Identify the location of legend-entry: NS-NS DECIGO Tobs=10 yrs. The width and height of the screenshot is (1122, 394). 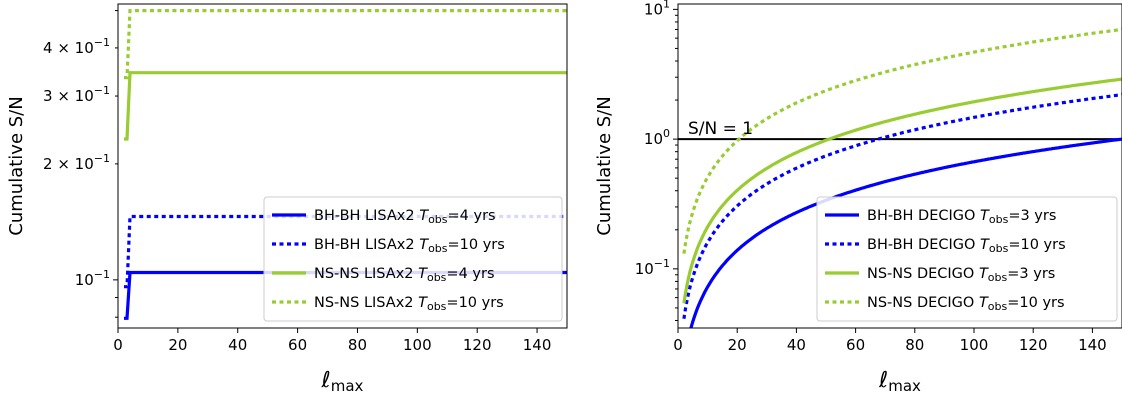
(966, 304).